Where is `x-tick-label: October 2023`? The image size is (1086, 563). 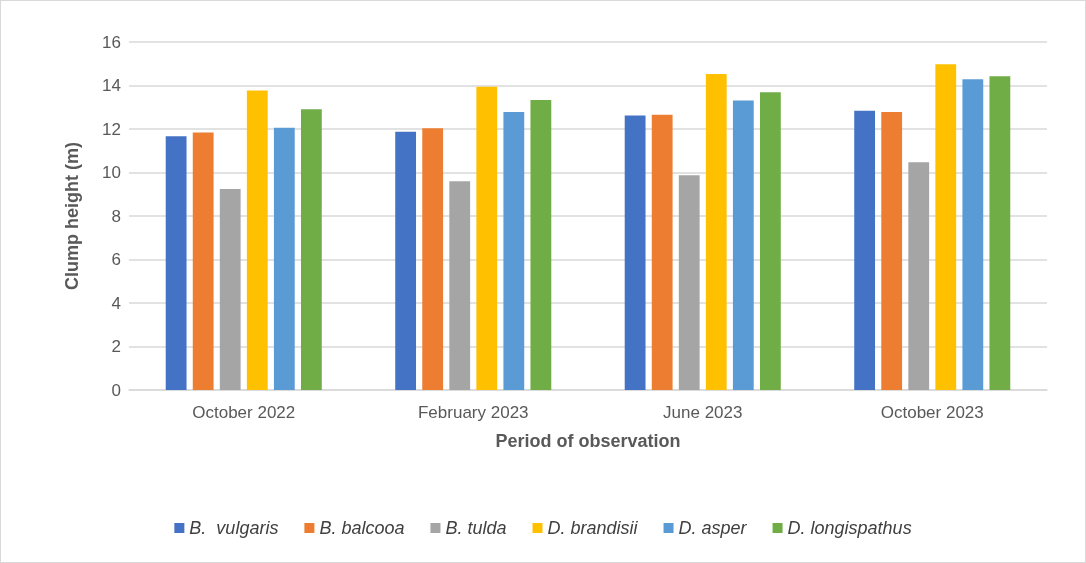 x-tick-label: October 2023 is located at coordinates (932, 412).